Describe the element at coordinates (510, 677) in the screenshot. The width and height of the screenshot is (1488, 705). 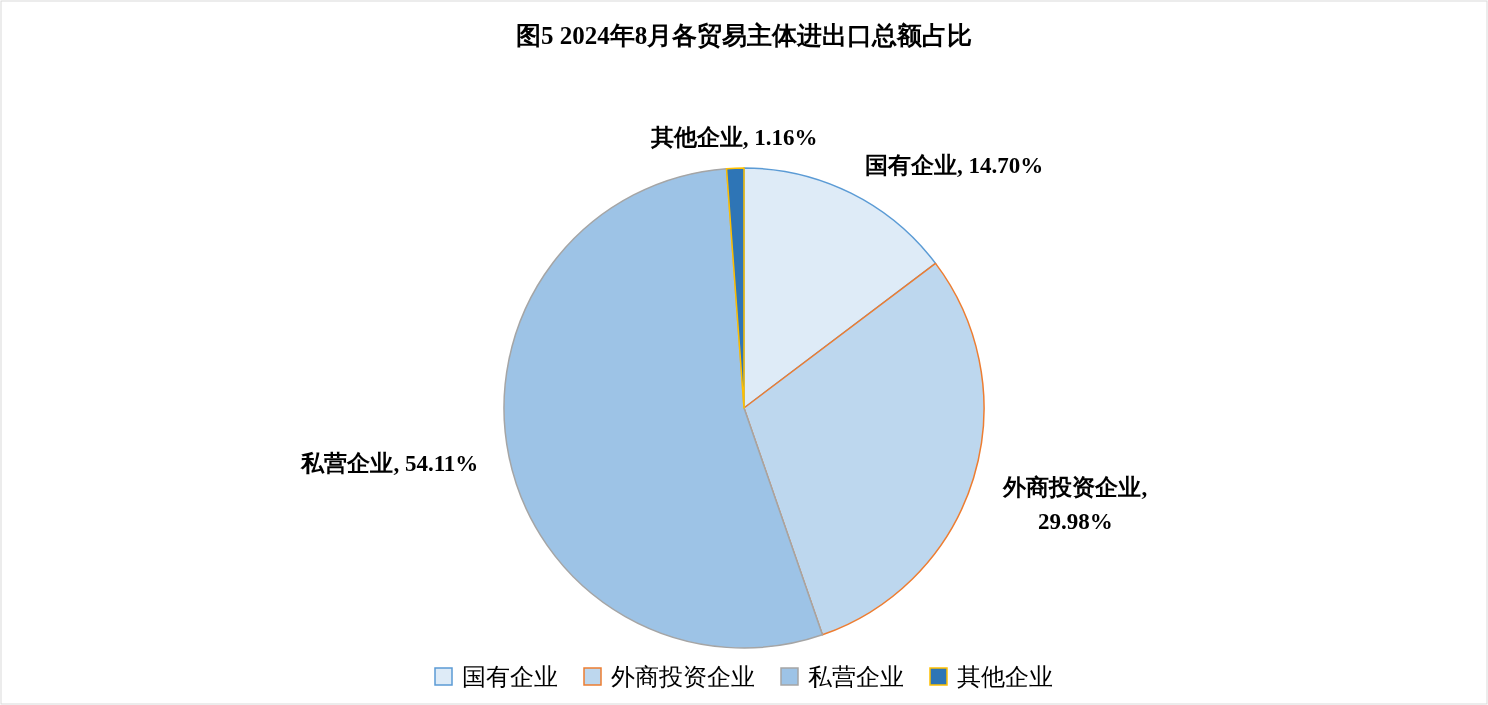
I see `legend-label: 国有企业` at that location.